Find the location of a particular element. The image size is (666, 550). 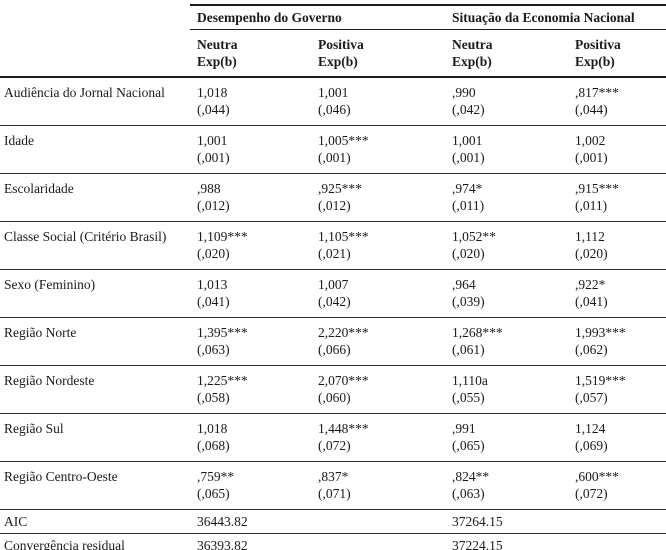

column-header-line1: Positiva is located at coordinates (341, 44).